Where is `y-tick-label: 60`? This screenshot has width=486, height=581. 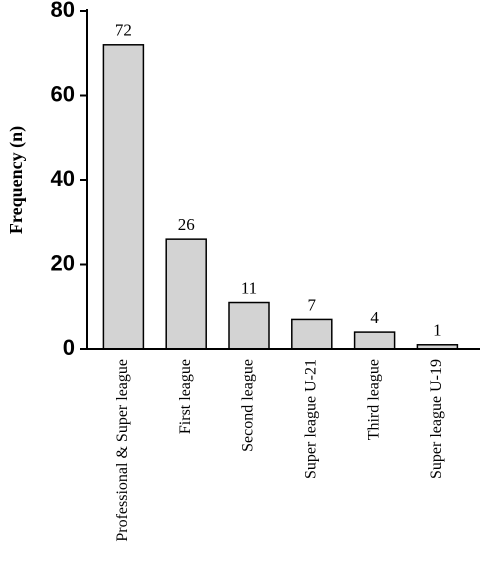 y-tick-label: 60 is located at coordinates (63, 93).